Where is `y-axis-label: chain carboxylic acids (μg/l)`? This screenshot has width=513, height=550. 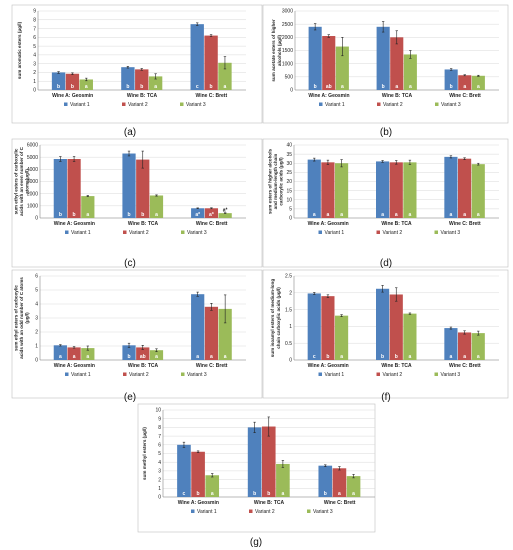
y-axis-label: chain carboxylic acids (μg/l) is located at coordinates (278, 318).